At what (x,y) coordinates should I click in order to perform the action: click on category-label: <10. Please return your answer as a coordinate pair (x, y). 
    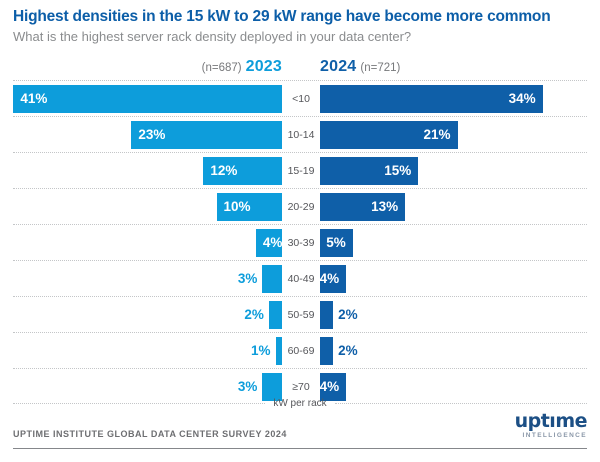
    Looking at the image, I should click on (301, 98).